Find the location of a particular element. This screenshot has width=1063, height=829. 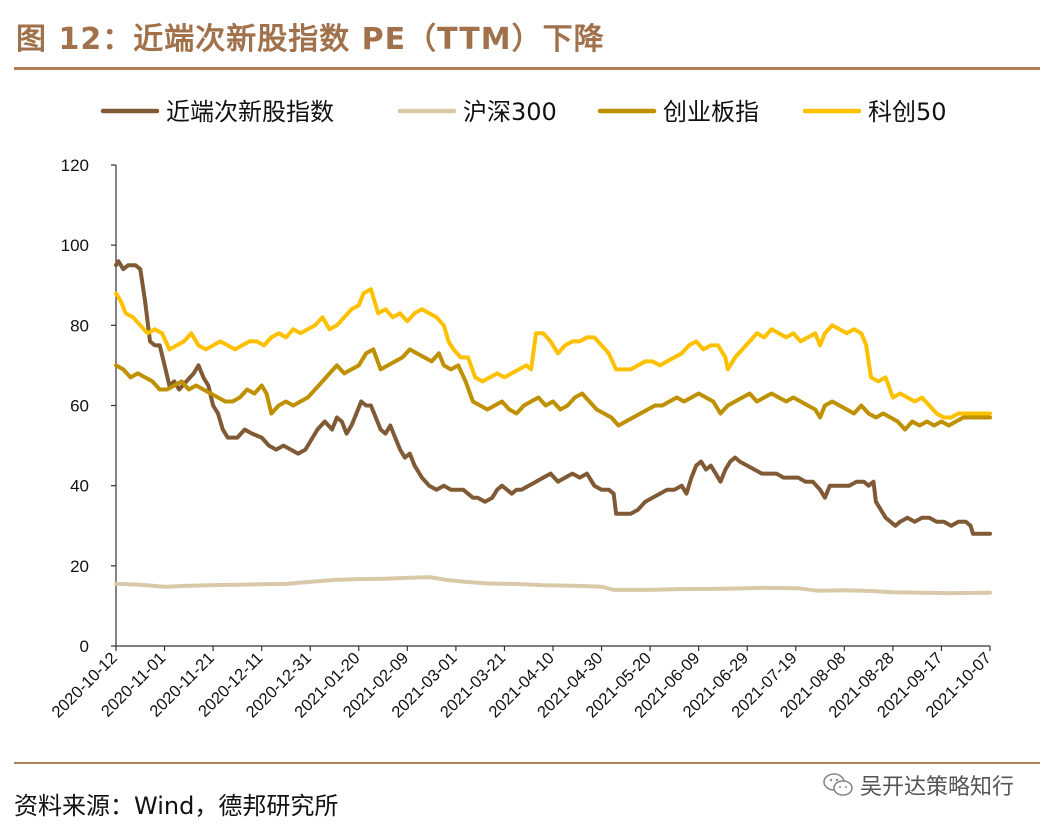

source-rule is located at coordinates (527, 763).